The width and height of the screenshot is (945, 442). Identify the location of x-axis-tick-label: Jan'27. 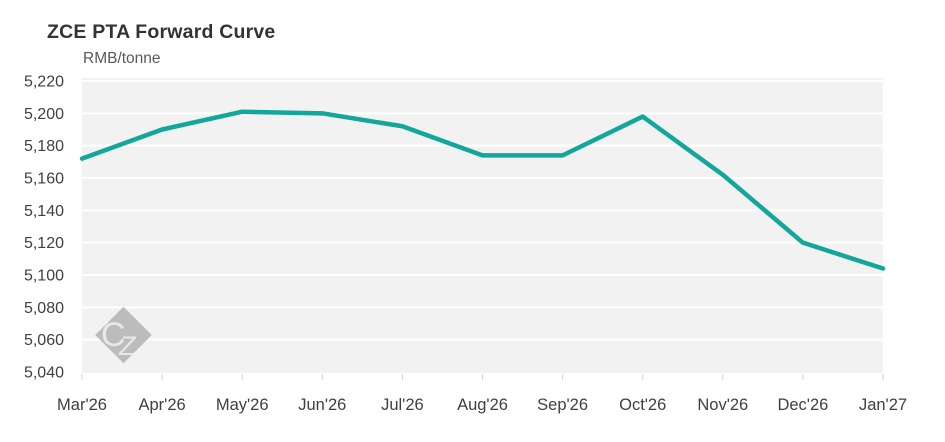
(883, 405).